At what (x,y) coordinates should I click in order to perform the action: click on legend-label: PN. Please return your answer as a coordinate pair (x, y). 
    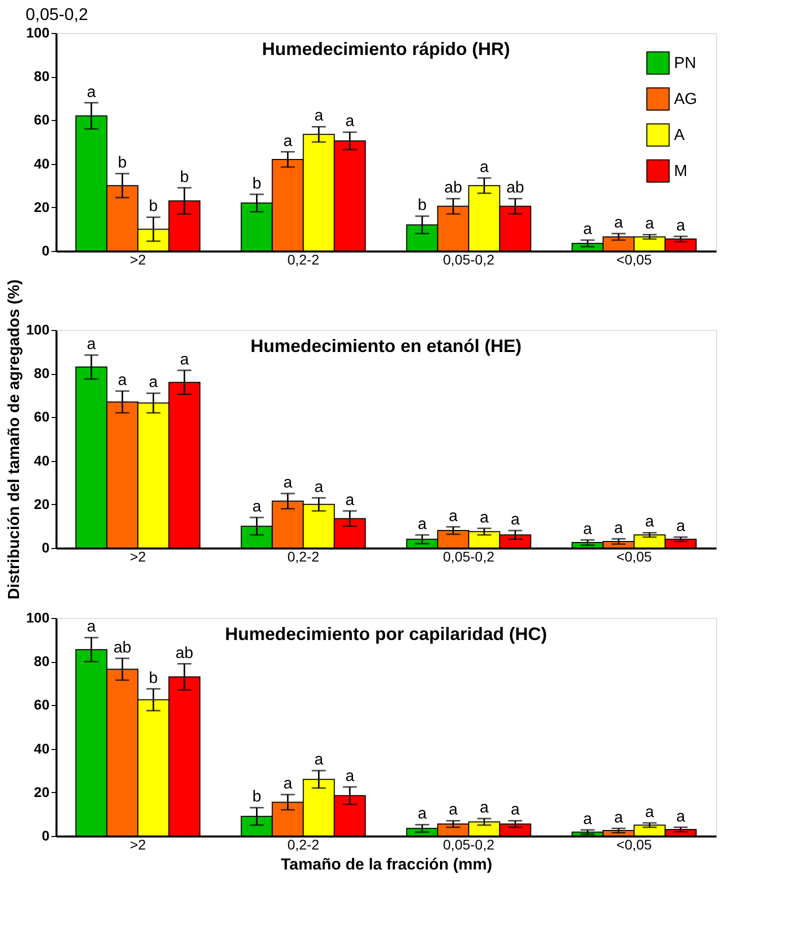
    Looking at the image, I should click on (685, 63).